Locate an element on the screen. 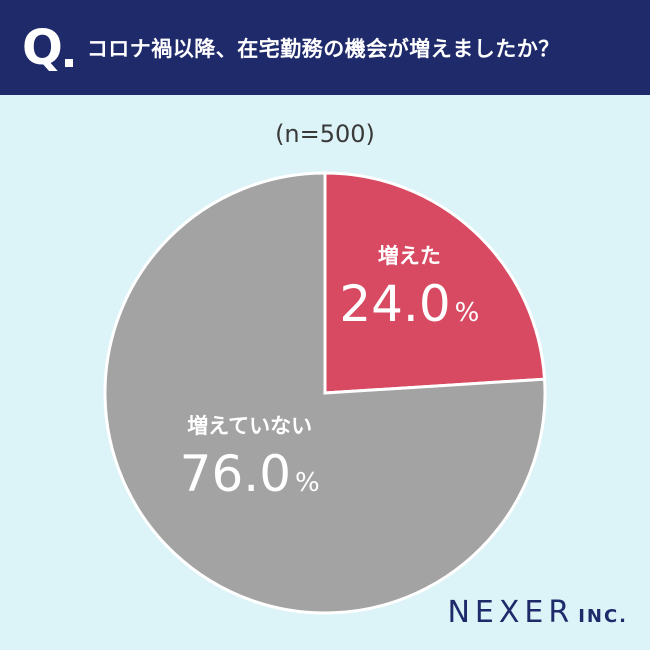  question-header: Q コロナ禍以降、在宅勤務の機会が増えましたか？ is located at coordinates (325, 47).